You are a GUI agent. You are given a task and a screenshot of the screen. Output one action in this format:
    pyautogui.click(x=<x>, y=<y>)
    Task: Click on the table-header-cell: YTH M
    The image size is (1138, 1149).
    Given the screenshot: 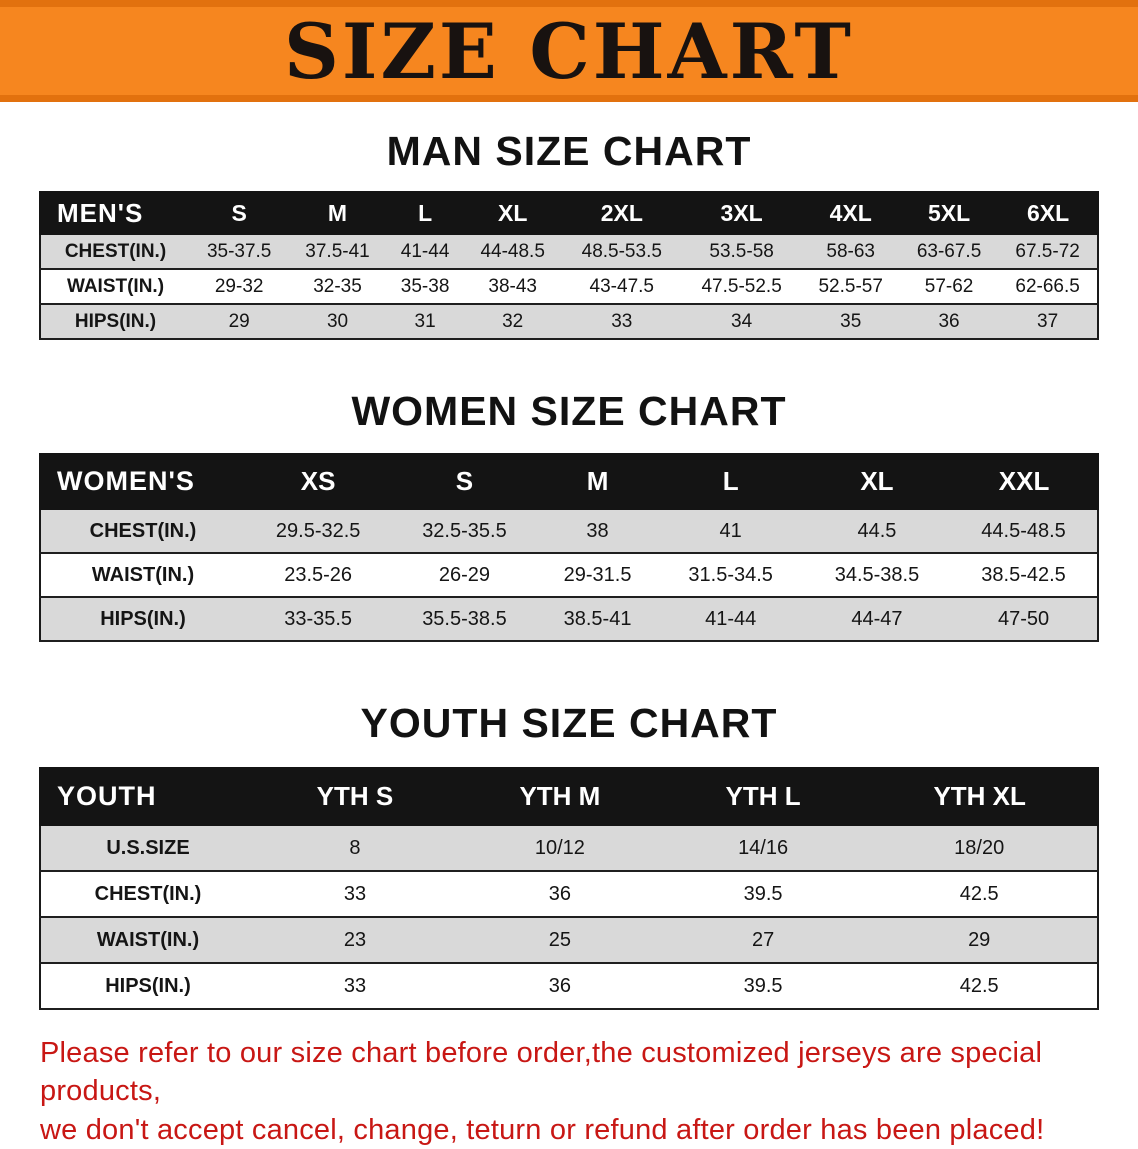 What is the action you would take?
    pyautogui.click(x=559, y=796)
    